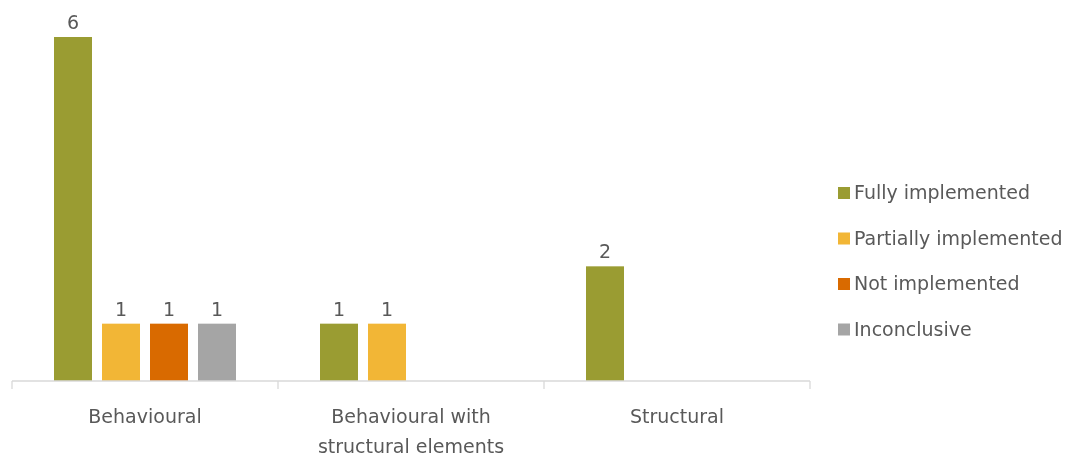 This screenshot has width=1091, height=463. I want to click on data-label: 6, so click(73, 22).